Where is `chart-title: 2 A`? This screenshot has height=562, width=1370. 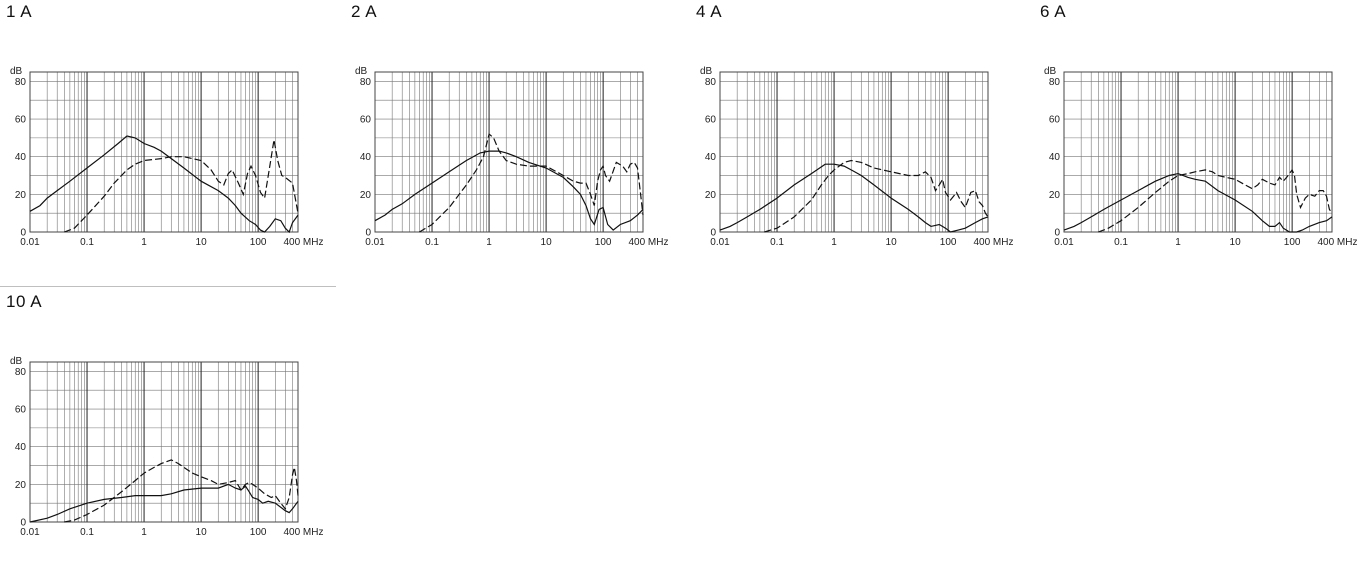 chart-title: 2 A is located at coordinates (364, 11).